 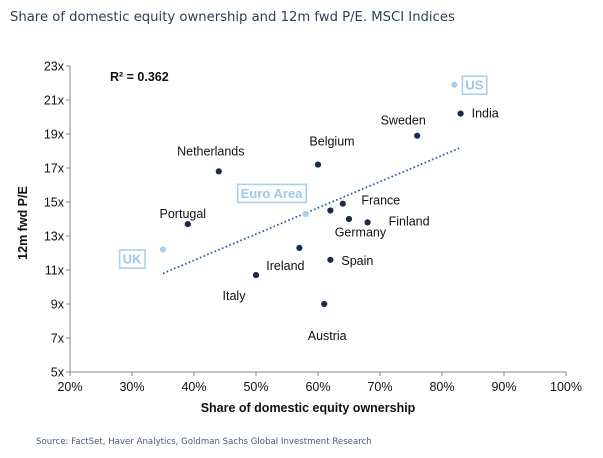 I want to click on point-label-belgium: Belgium, so click(x=331, y=142).